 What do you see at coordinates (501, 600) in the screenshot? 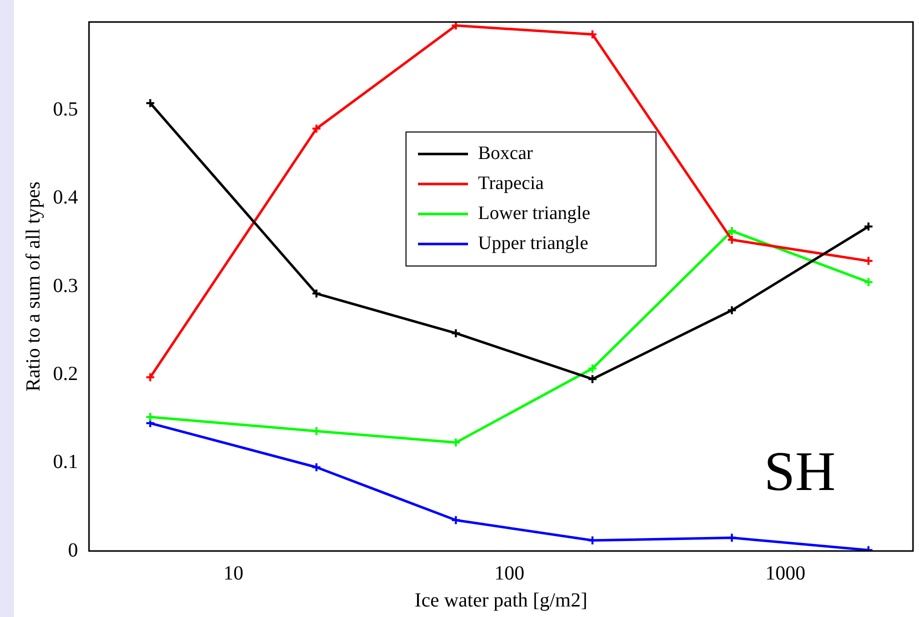
I see `x-axis-title: Ice water path [g/m2]` at bounding box center [501, 600].